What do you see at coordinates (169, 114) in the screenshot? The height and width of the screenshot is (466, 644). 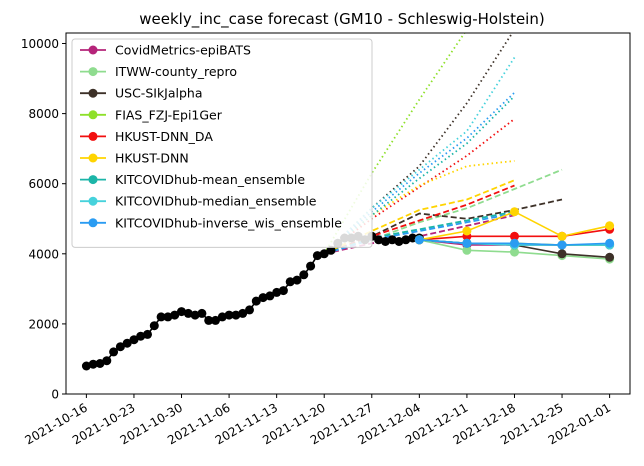 I see `legend-label: FIAS_FZJ-Epi1Ger` at bounding box center [169, 114].